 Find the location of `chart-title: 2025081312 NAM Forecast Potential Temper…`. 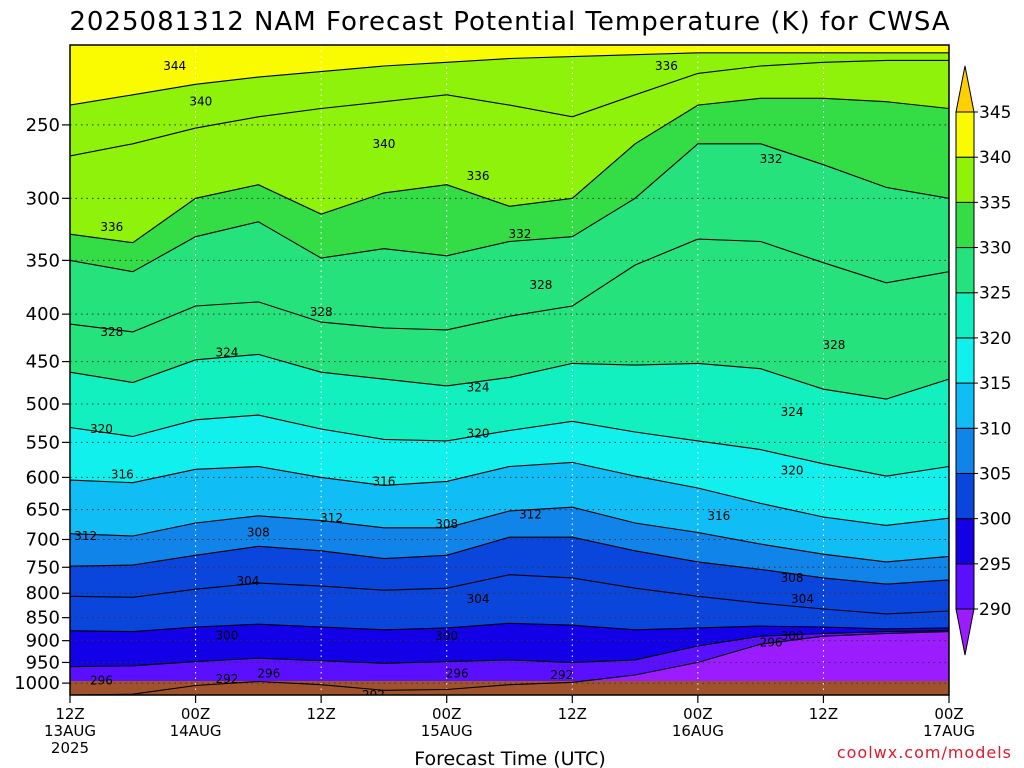

chart-title: 2025081312 NAM Forecast Potential Temper… is located at coordinates (509, 22).